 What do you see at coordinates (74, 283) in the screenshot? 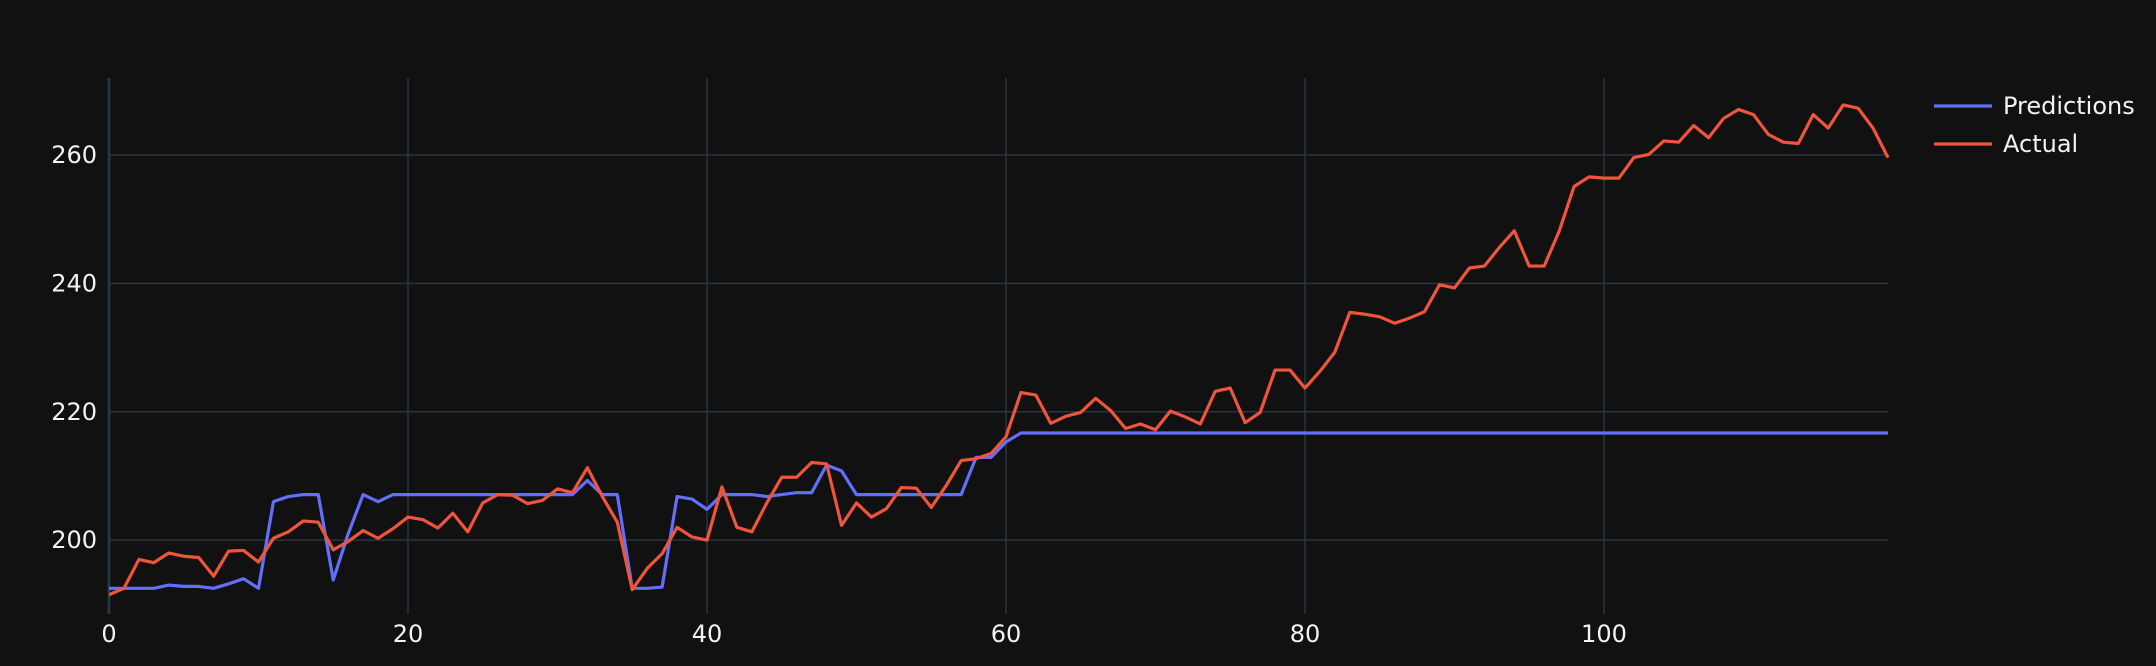
I see `y-tick-label: 240` at bounding box center [74, 283].